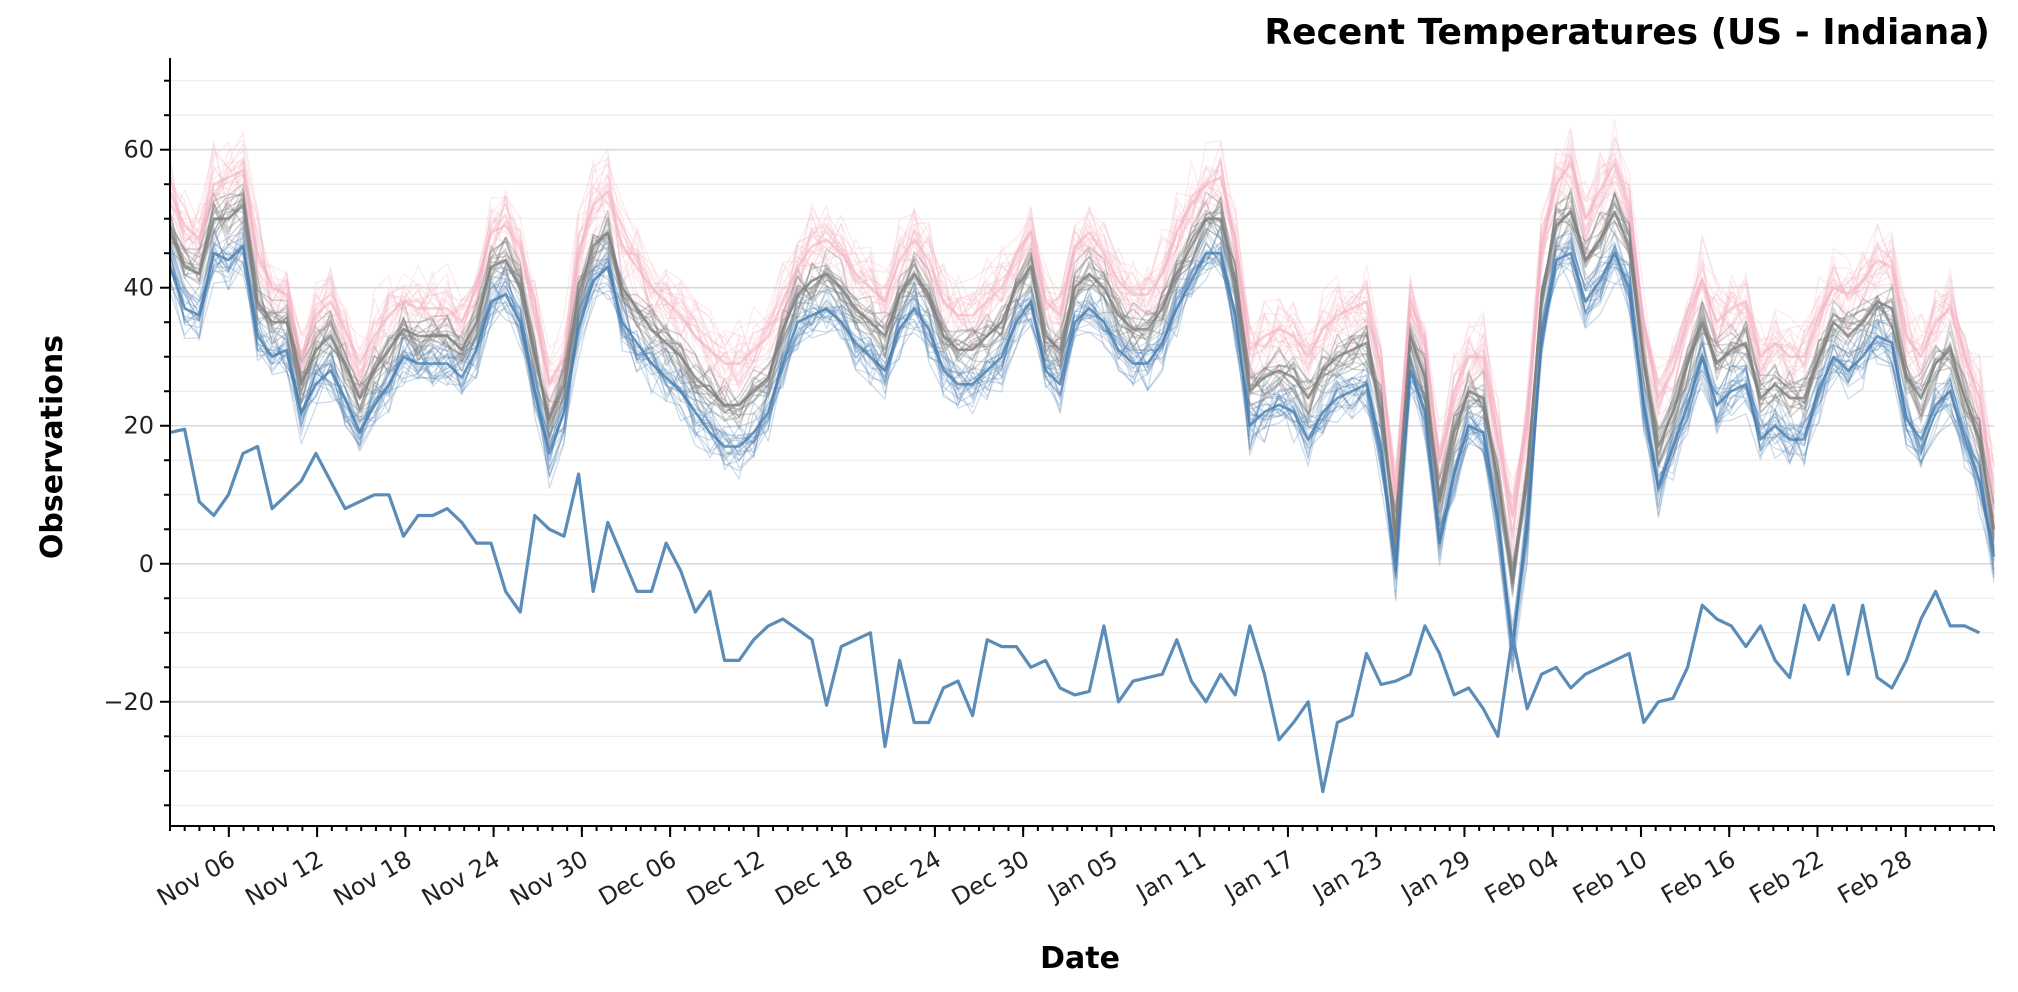  Describe the element at coordinates (990, 878) in the screenshot. I see `x-tick-label: Dec 30` at that location.